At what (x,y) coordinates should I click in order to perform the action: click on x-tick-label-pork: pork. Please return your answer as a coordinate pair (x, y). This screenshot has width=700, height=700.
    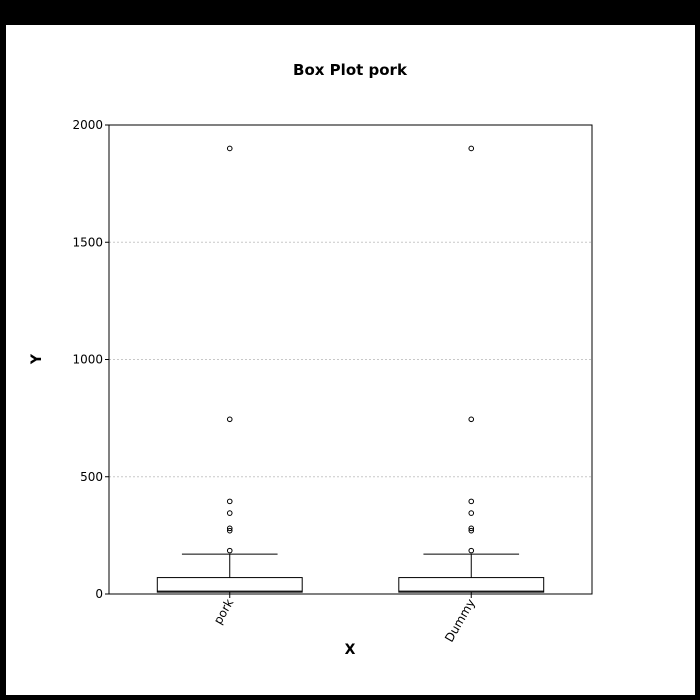
    Looking at the image, I should click on (224, 611).